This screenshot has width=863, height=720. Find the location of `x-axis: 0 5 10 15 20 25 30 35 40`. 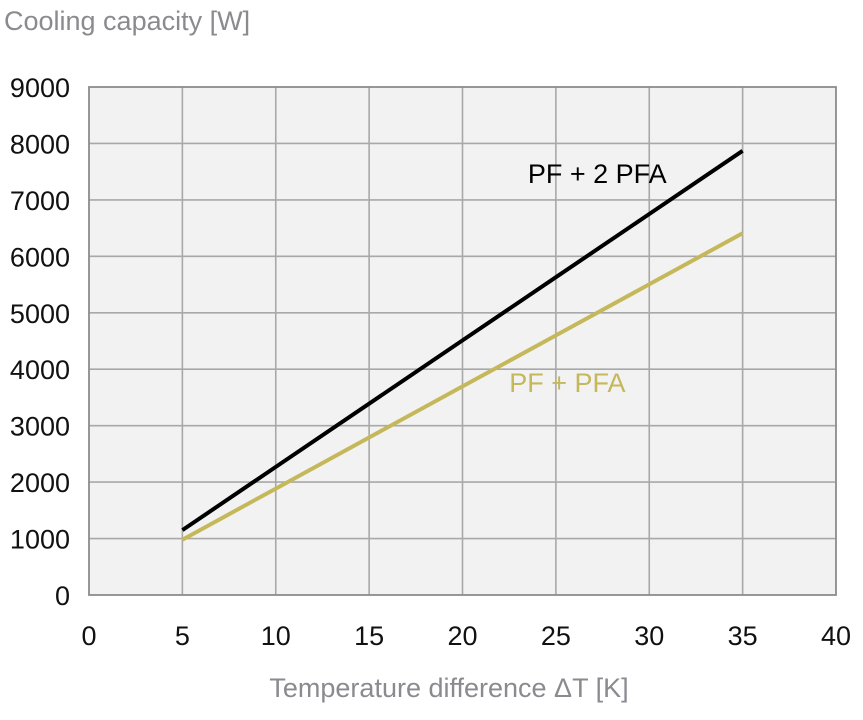

x-axis: 0 5 10 15 20 25 30 35 40 is located at coordinates (466, 636).